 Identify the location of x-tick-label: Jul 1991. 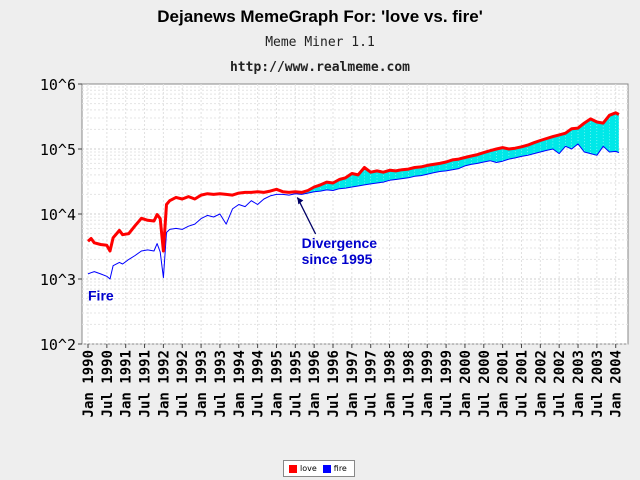
(146, 383).